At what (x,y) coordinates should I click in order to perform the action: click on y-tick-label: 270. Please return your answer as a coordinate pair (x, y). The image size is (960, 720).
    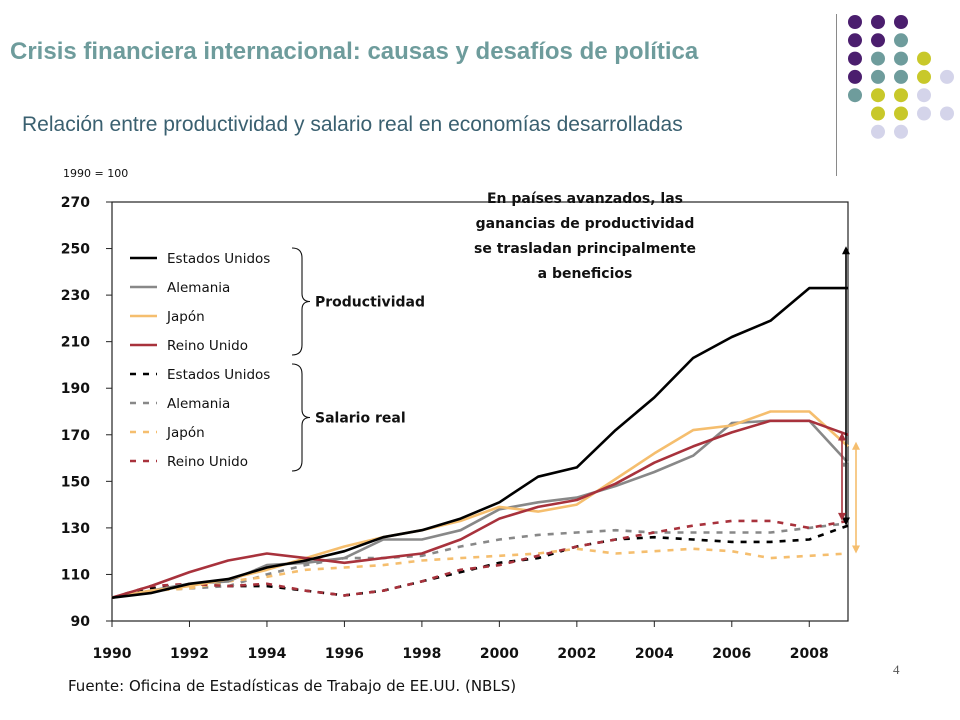
    Looking at the image, I should click on (75, 203).